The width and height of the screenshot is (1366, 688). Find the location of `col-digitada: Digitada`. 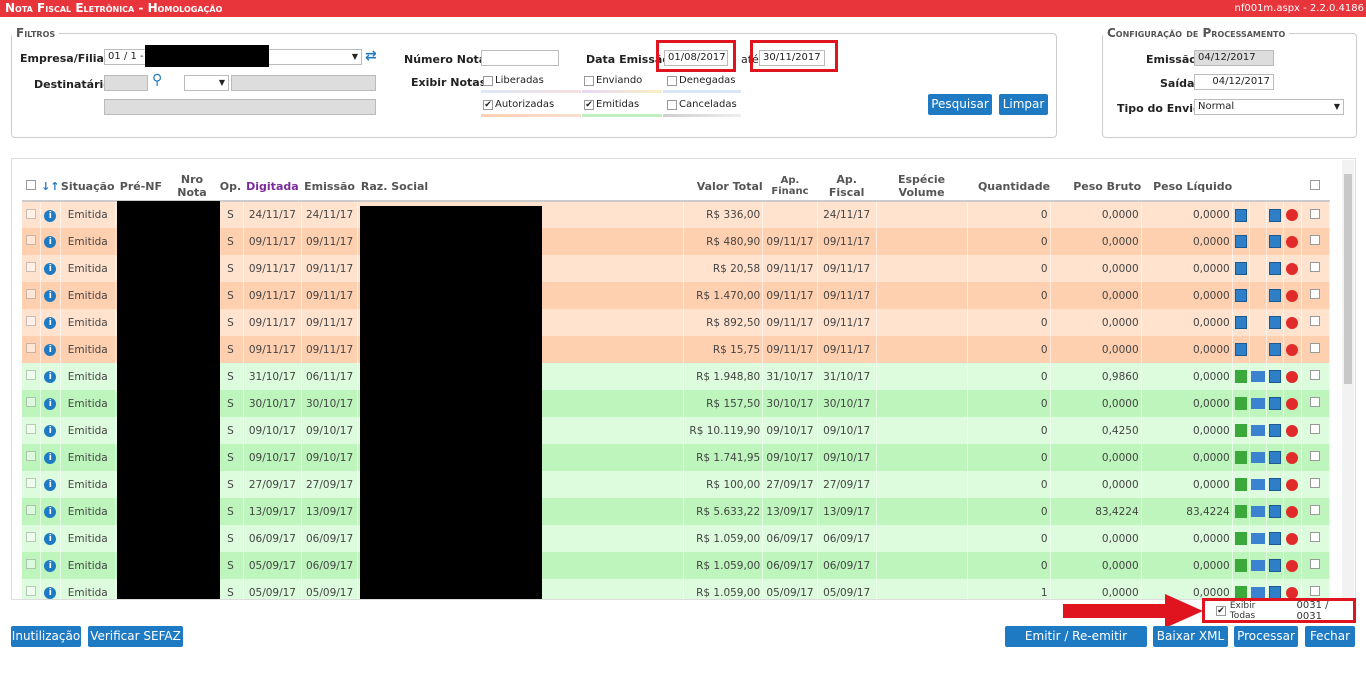

col-digitada: Digitada is located at coordinates (272, 187).